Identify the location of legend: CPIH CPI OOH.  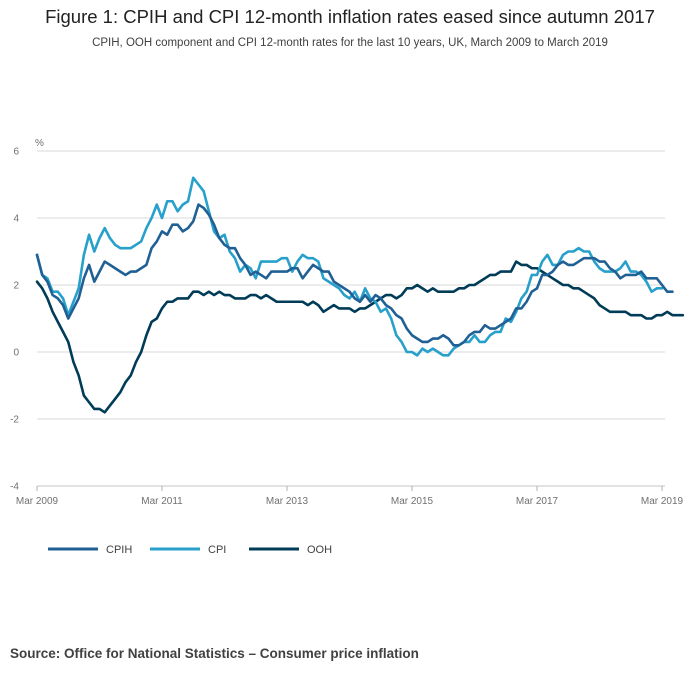
(190, 550).